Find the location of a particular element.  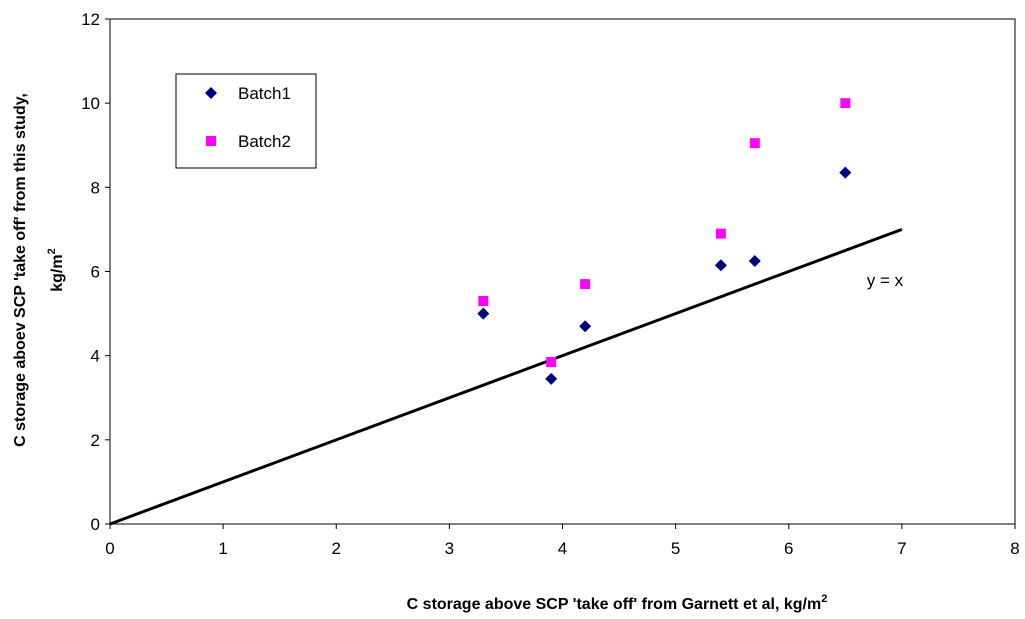

legend-marker-batch2 is located at coordinates (211, 141).